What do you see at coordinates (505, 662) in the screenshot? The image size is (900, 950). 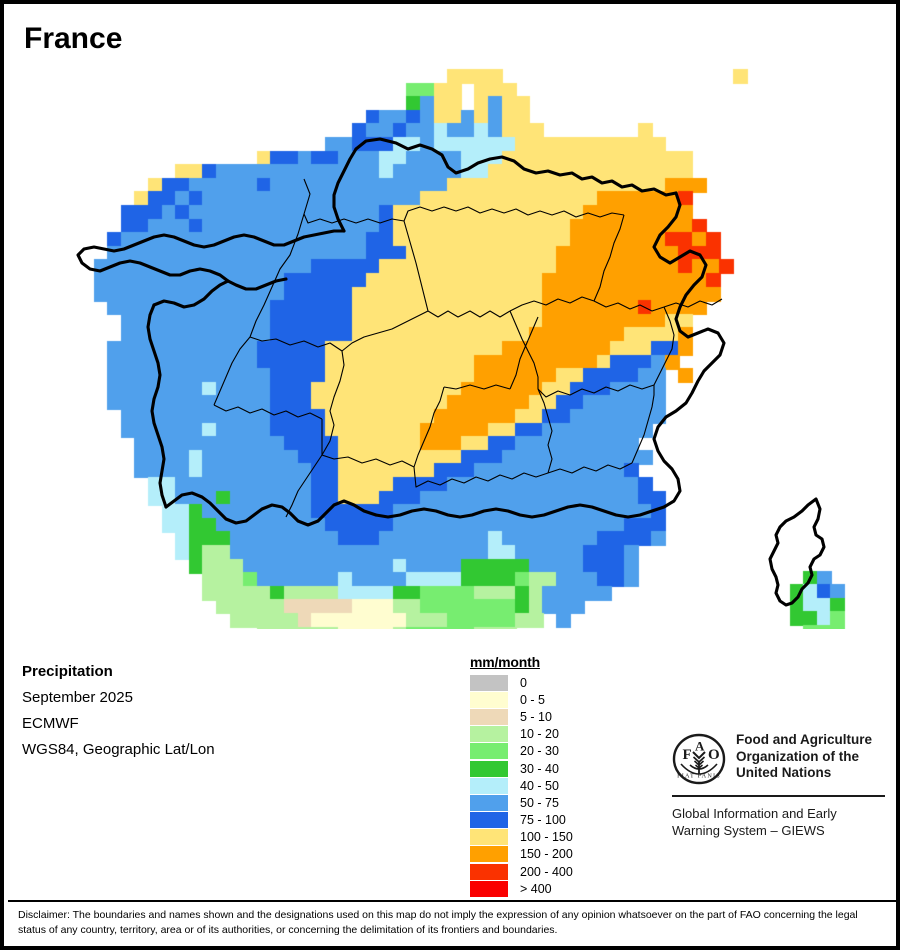 I see `legend-title: mm/month` at bounding box center [505, 662].